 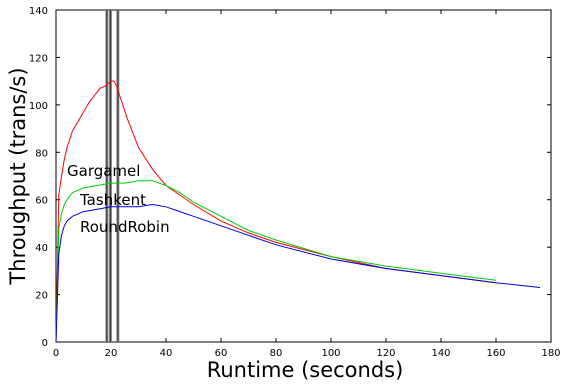 I want to click on x-tick-label: 0, so click(x=56, y=353).